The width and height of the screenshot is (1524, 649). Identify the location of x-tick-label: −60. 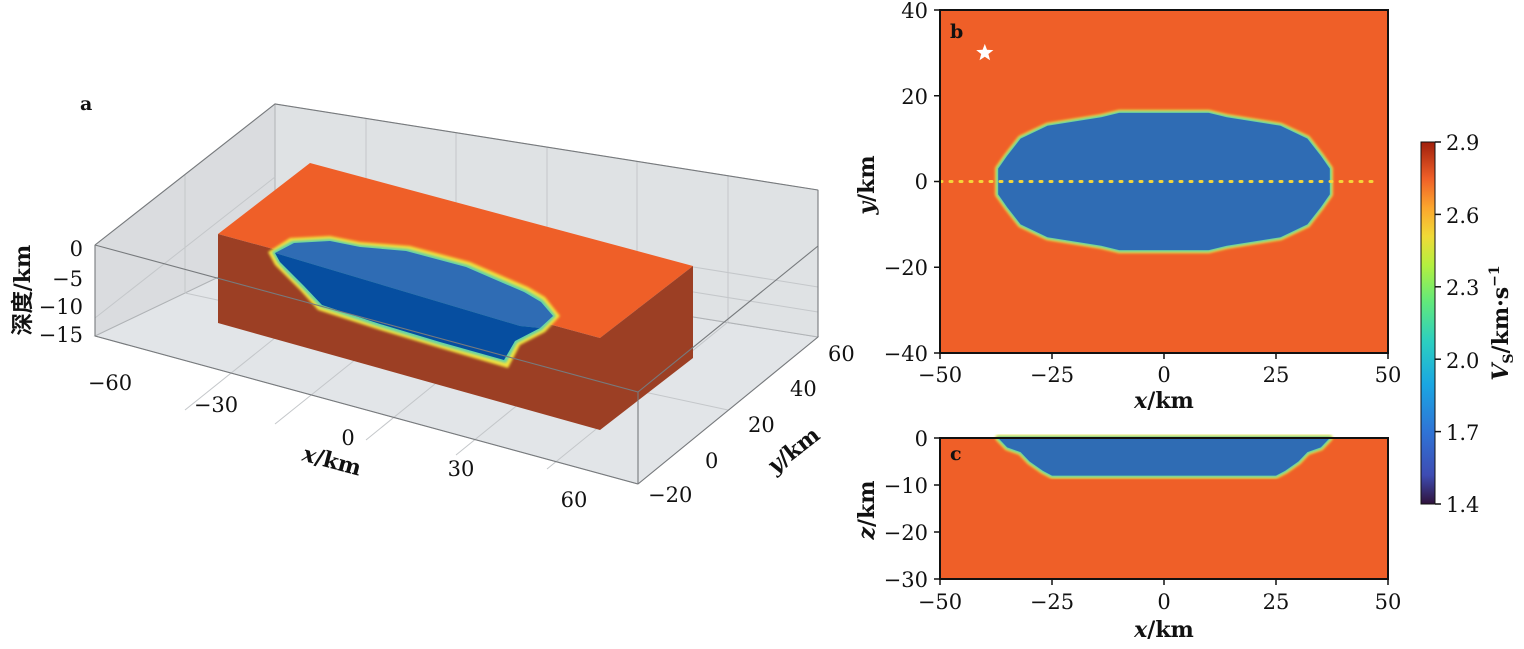
(110, 383).